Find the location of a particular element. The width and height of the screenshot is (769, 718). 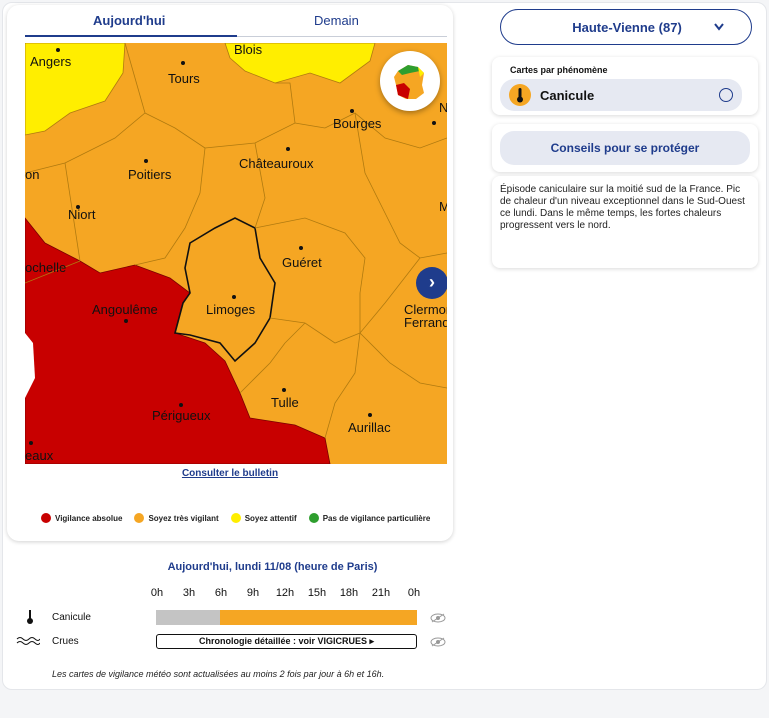

phenomenon-canicule: Canicule is located at coordinates (621, 95).